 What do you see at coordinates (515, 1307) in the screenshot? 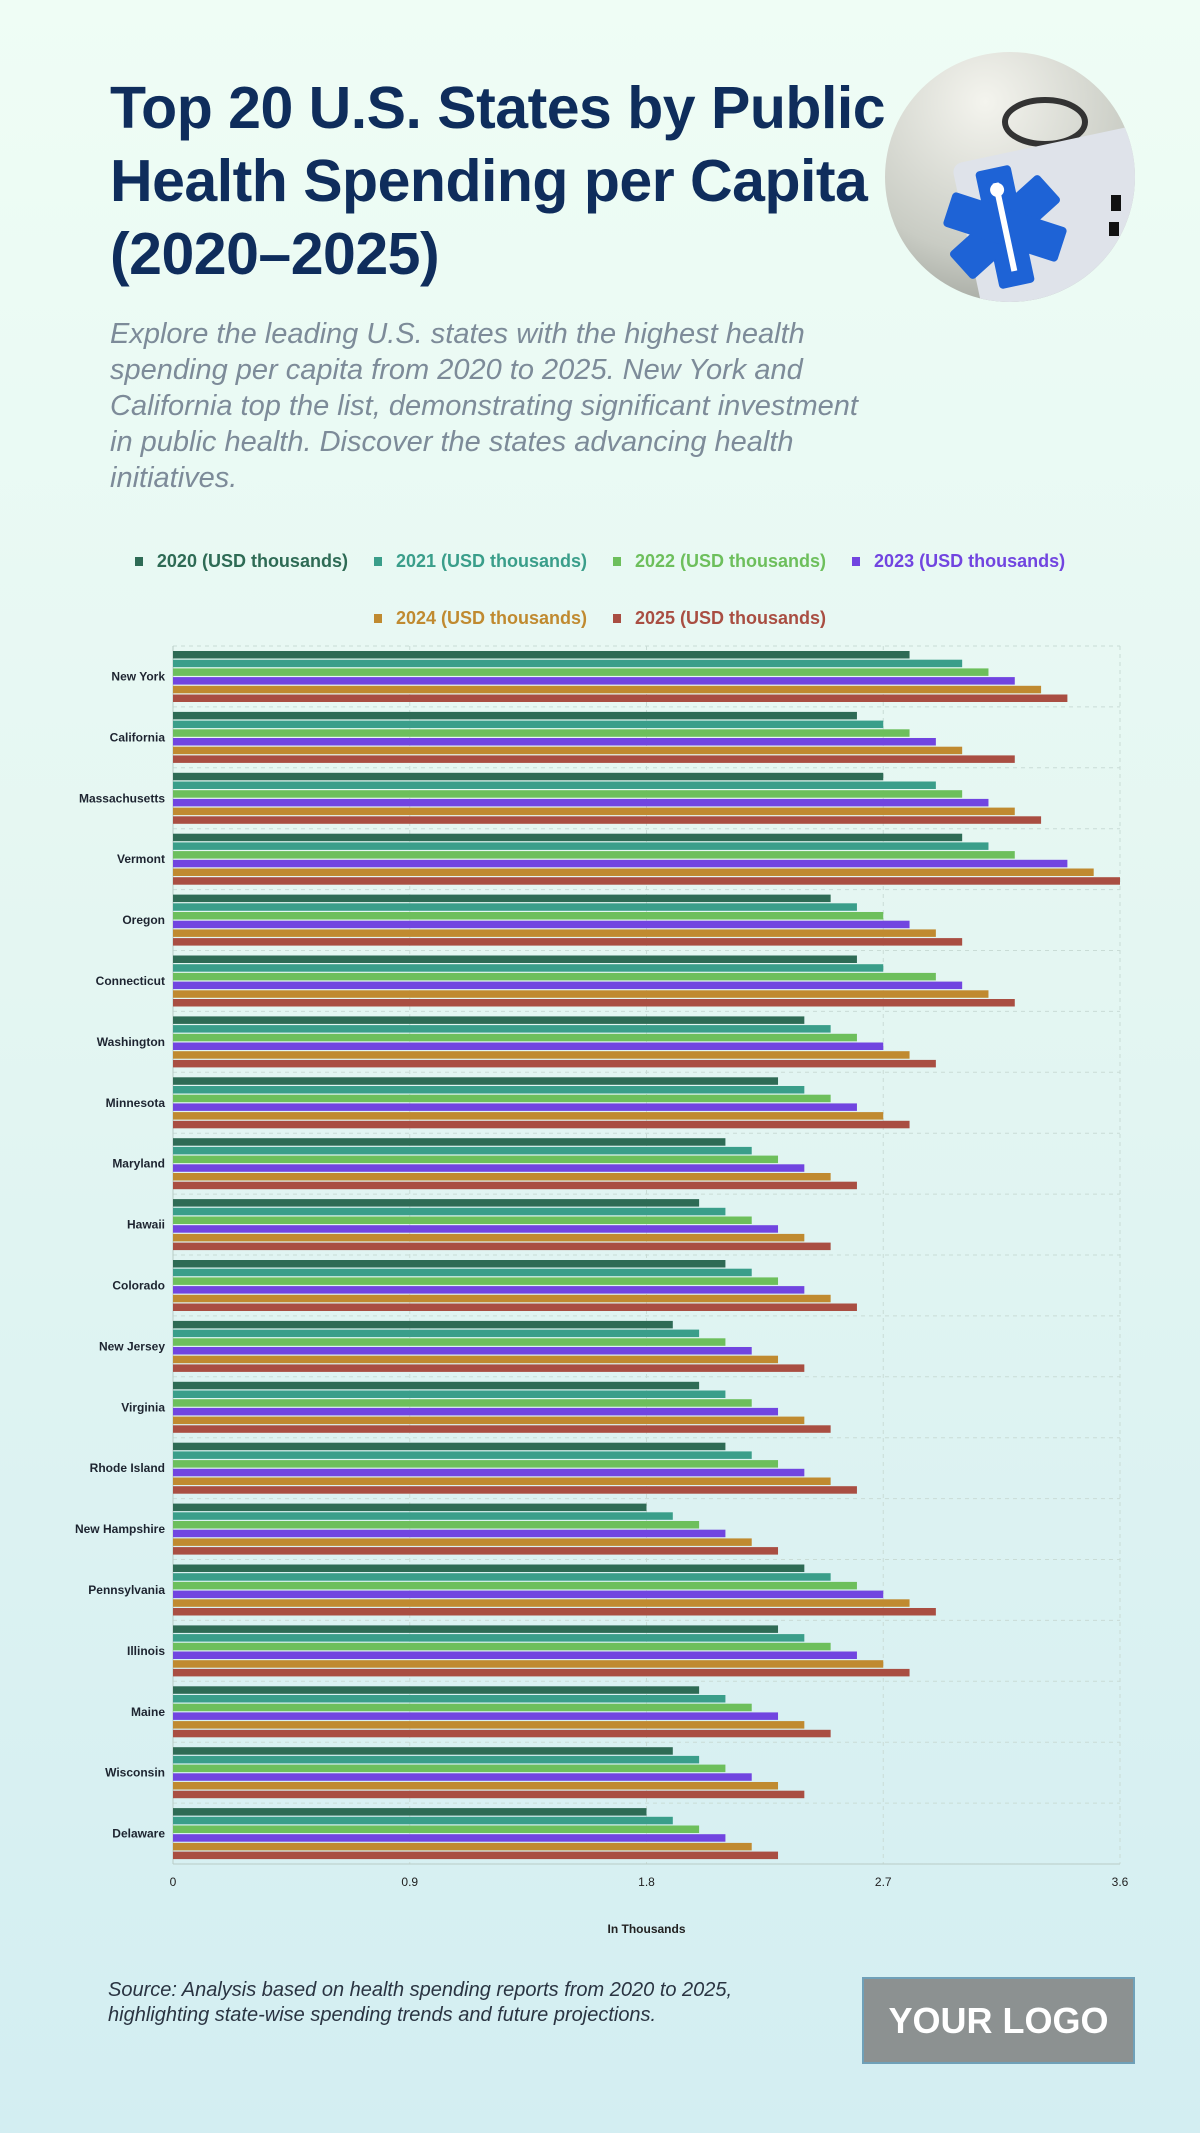
I see `bar-colorado-2025` at bounding box center [515, 1307].